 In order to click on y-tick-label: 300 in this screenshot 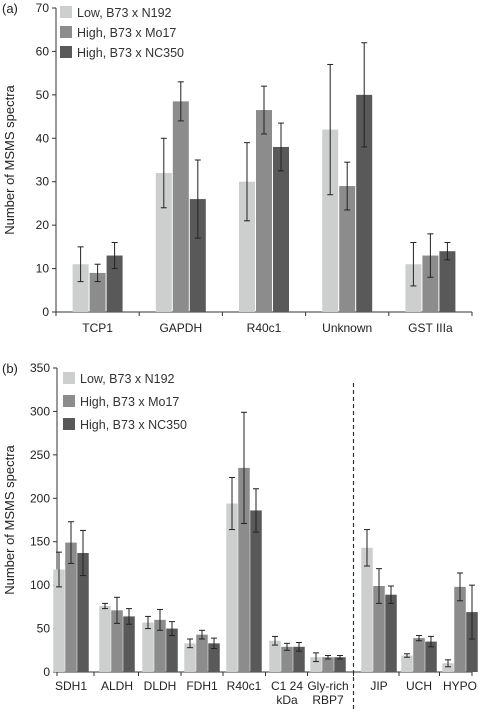, I will do `click(40, 411)`.